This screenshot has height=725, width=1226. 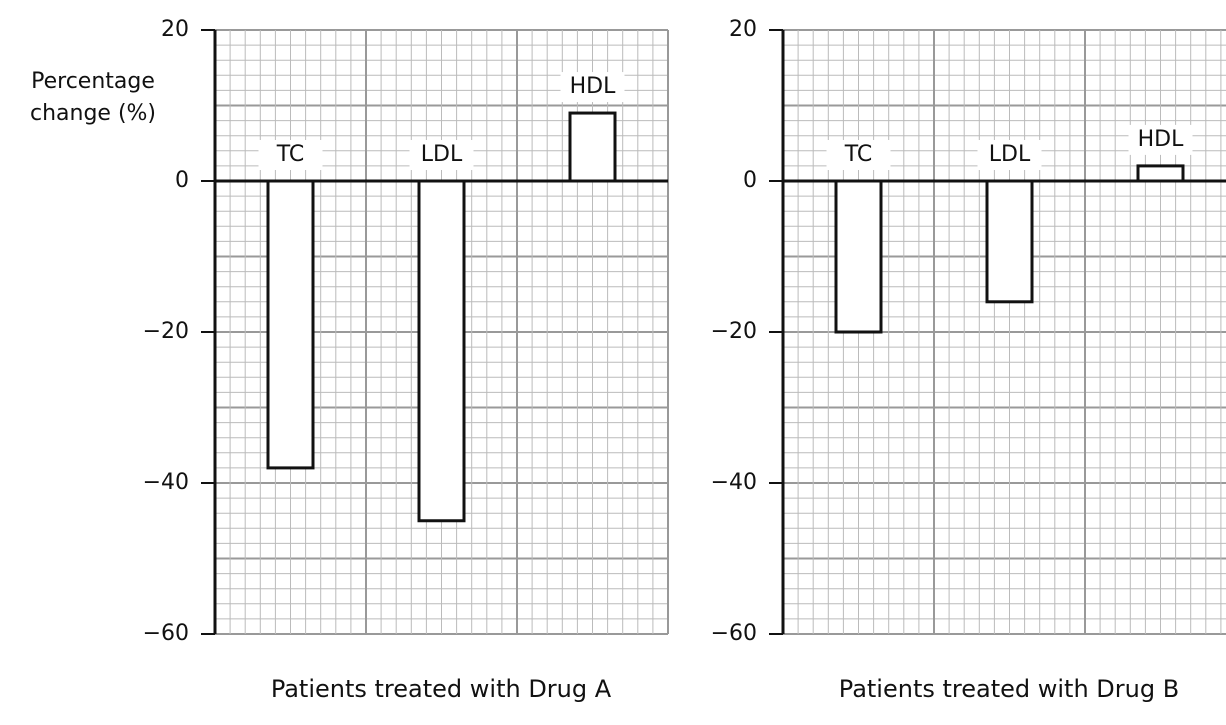 I want to click on y-axis-label: Percentage change (%), so click(x=93, y=97).